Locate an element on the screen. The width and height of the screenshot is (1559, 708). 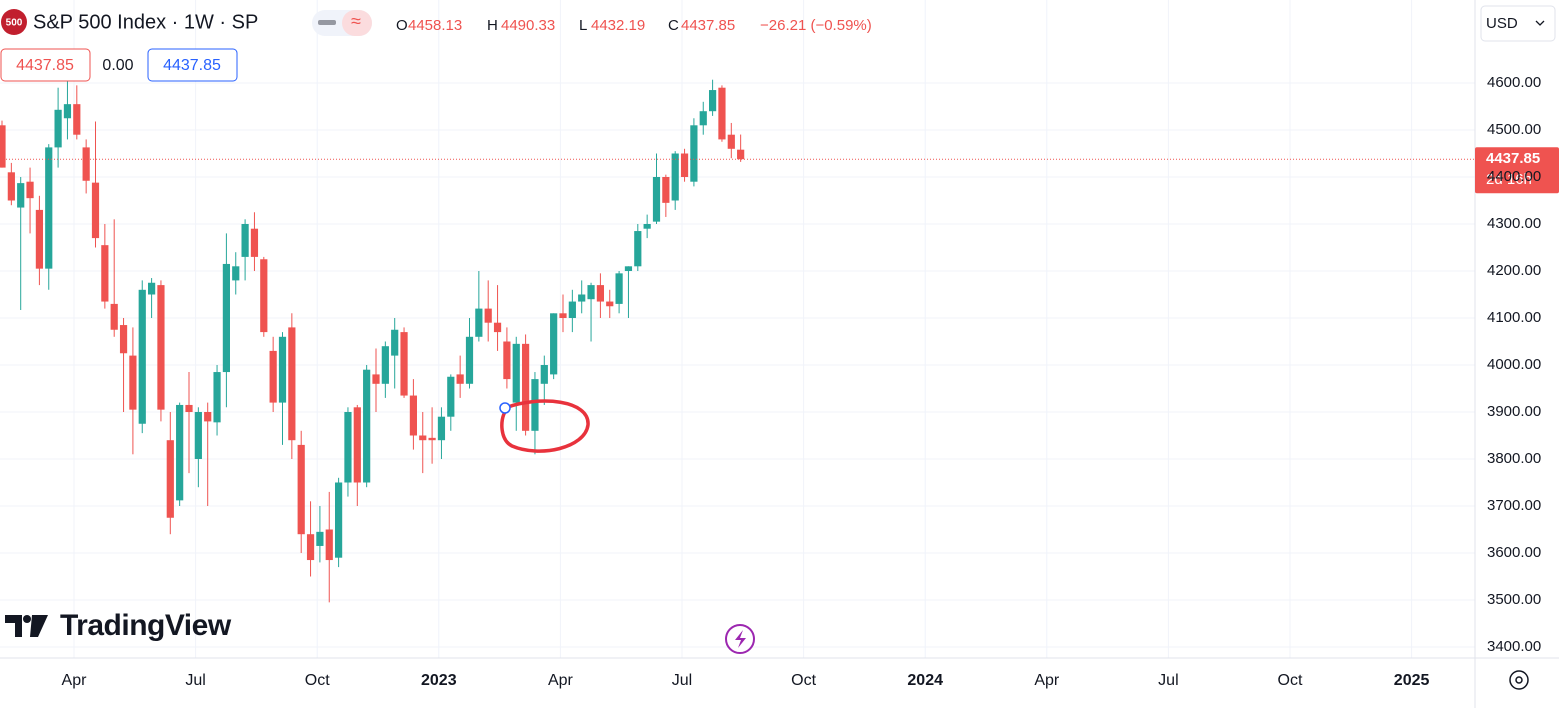
y-tick-label: 4400.00 is located at coordinates (1514, 176).